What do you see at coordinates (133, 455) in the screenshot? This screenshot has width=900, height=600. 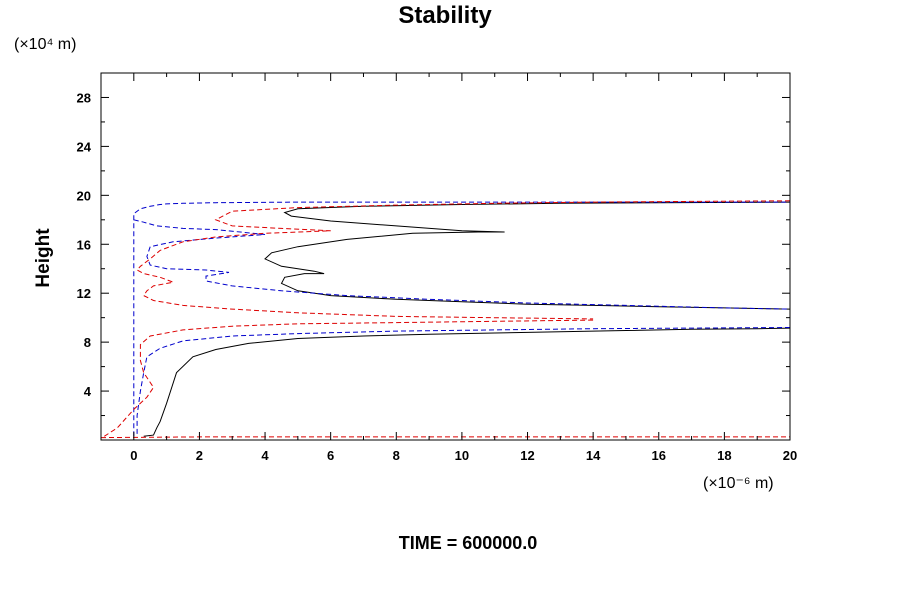 I see `x-tick-label: 0` at bounding box center [133, 455].